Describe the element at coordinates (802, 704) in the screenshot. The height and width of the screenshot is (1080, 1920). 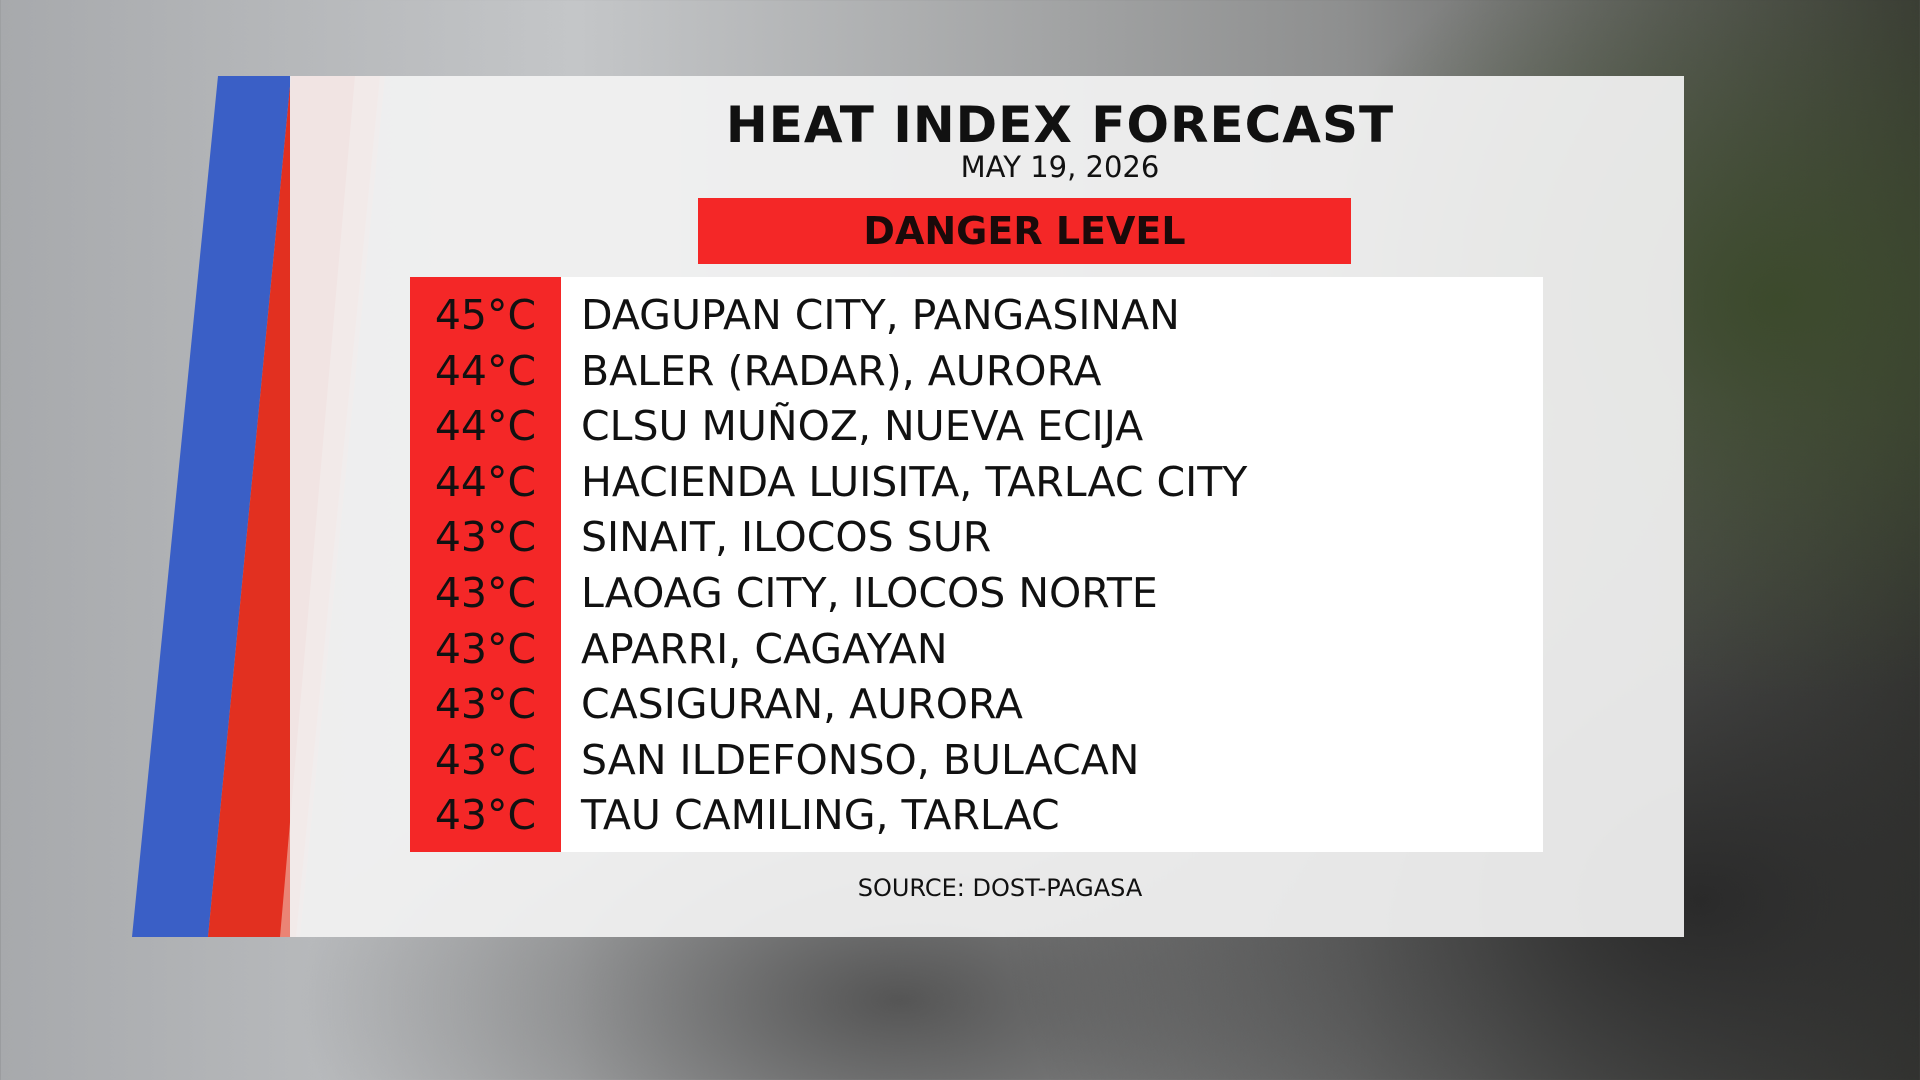
I see `location: CASIGURAN, AURORA` at that location.